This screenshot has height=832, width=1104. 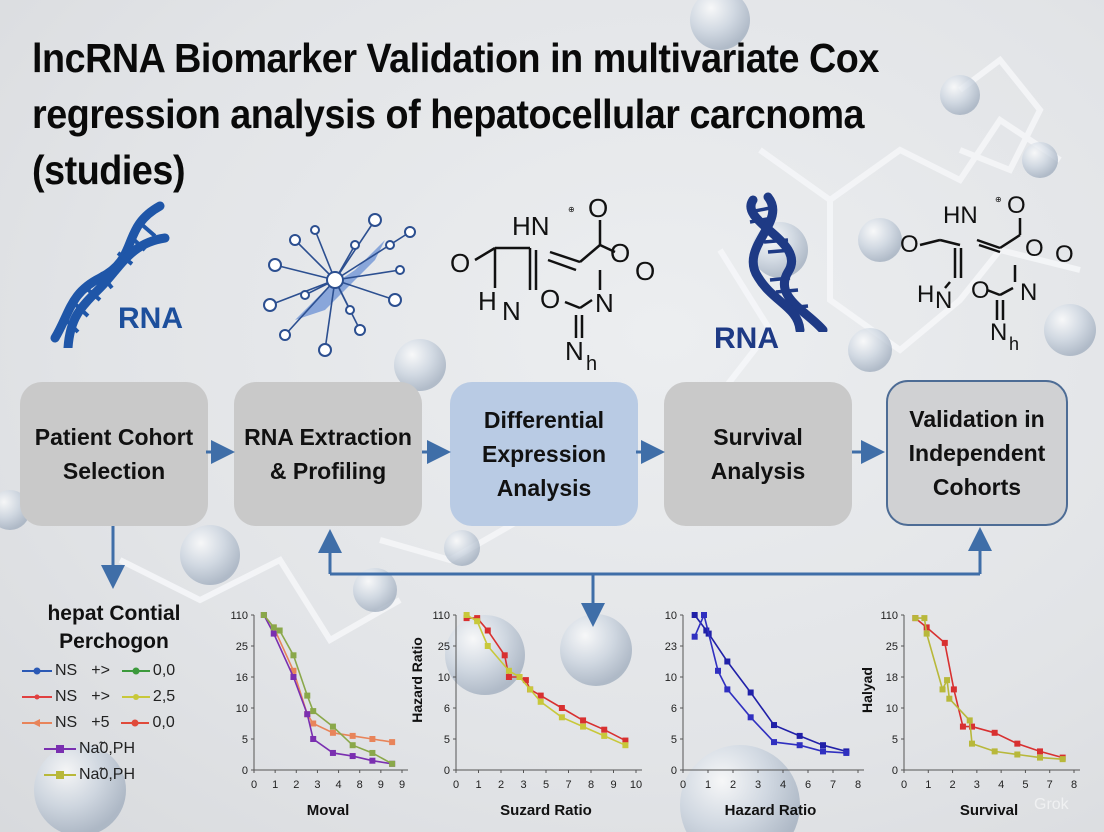 I want to click on line-chart-moval: 0 5 10 16 25 110 0 1 2 3 4 8 9 9 Moval, so click(x=319, y=714).